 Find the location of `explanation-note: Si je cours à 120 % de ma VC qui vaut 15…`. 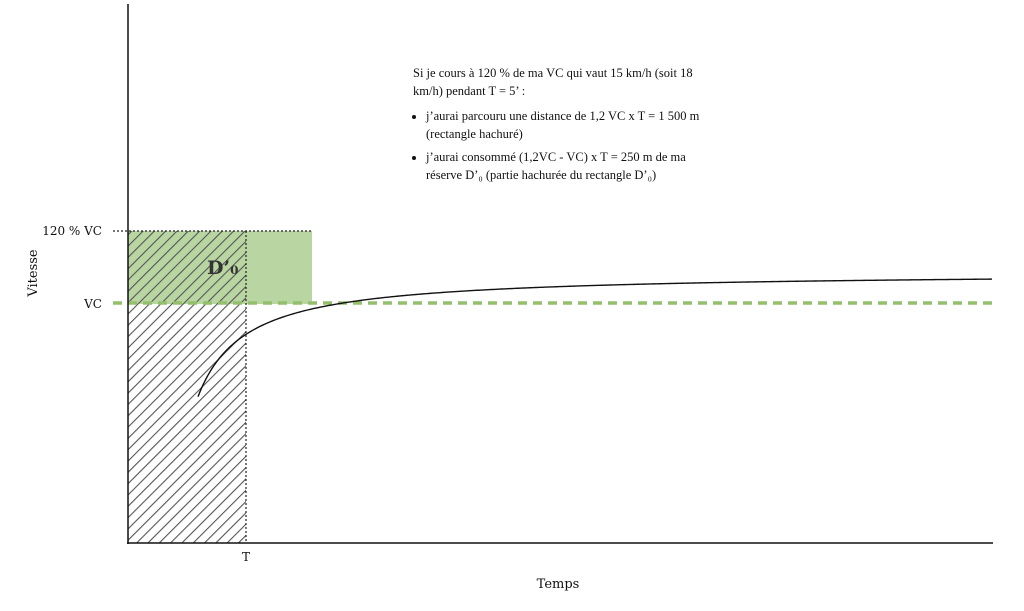

explanation-note: Si je cours à 120 % de ma VC qui vaut 15… is located at coordinates (568, 126).